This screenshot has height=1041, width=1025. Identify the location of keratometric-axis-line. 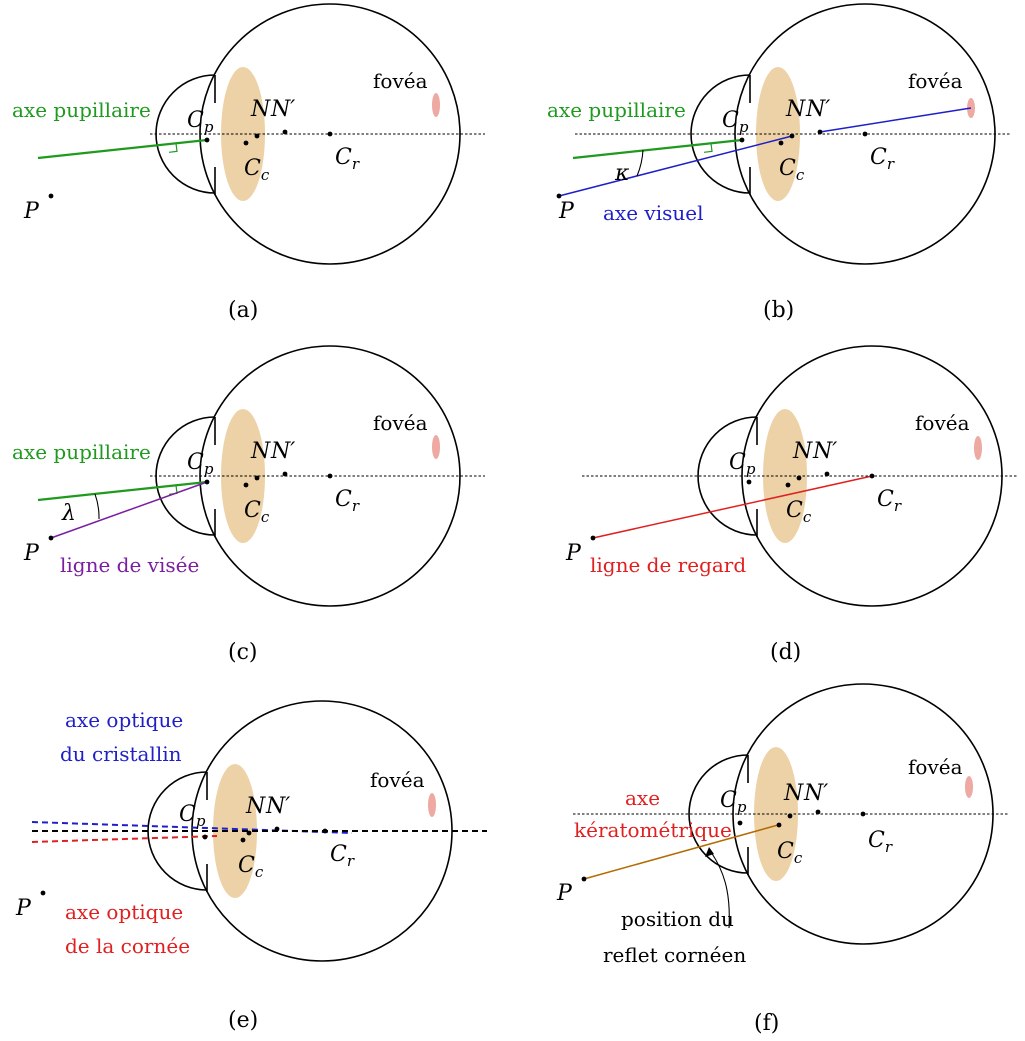
(681, 852).